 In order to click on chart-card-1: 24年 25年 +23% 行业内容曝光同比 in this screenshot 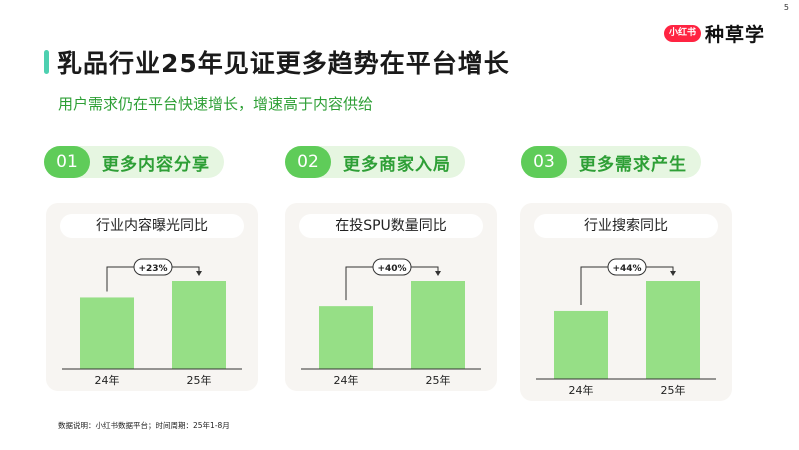, I will do `click(152, 297)`.